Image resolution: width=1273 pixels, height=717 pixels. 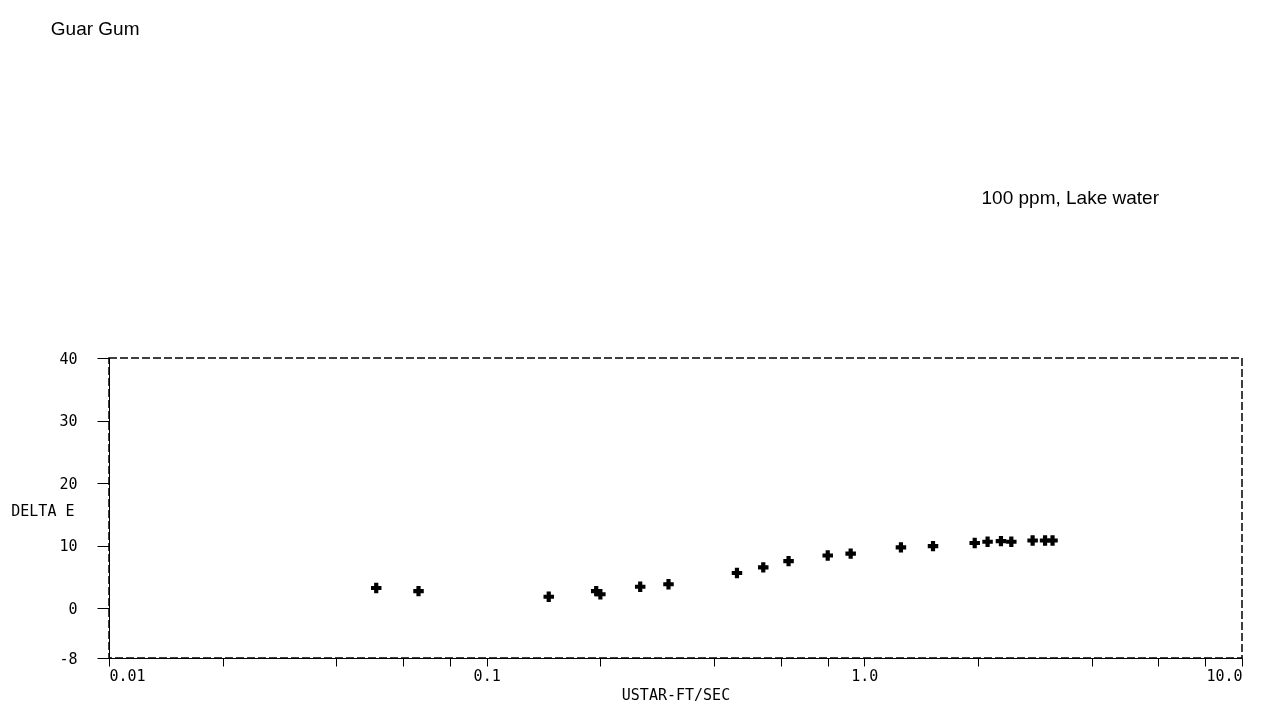 I want to click on y-tick-label: -8, so click(x=68, y=658).